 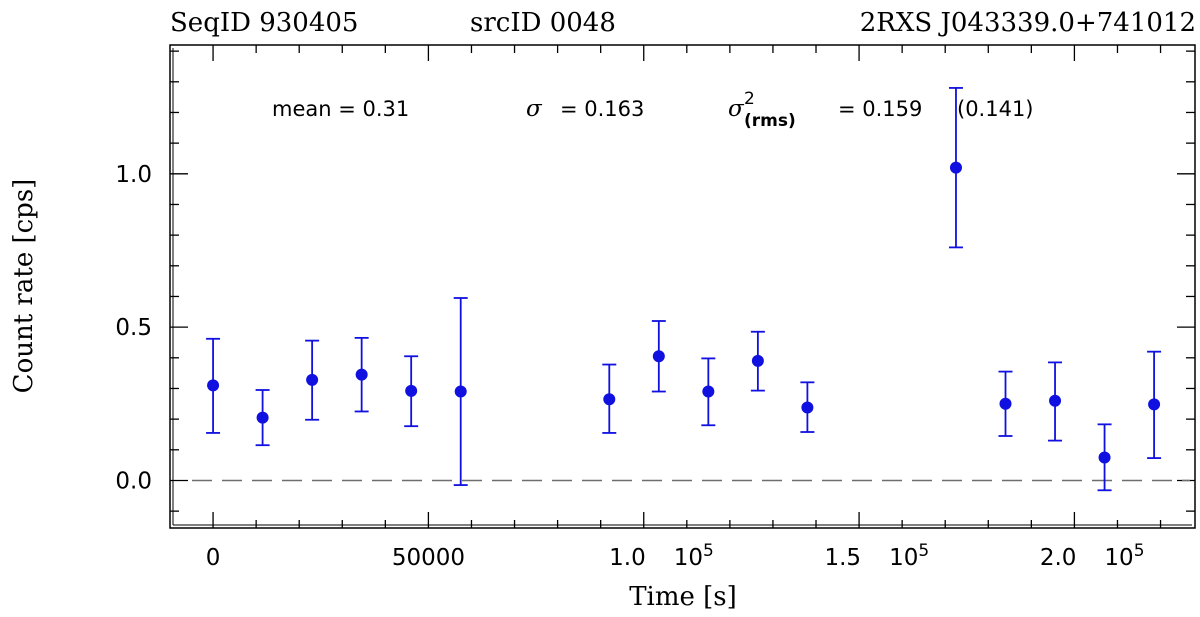 What do you see at coordinates (213, 558) in the screenshot?
I see `x-tick-label: 0` at bounding box center [213, 558].